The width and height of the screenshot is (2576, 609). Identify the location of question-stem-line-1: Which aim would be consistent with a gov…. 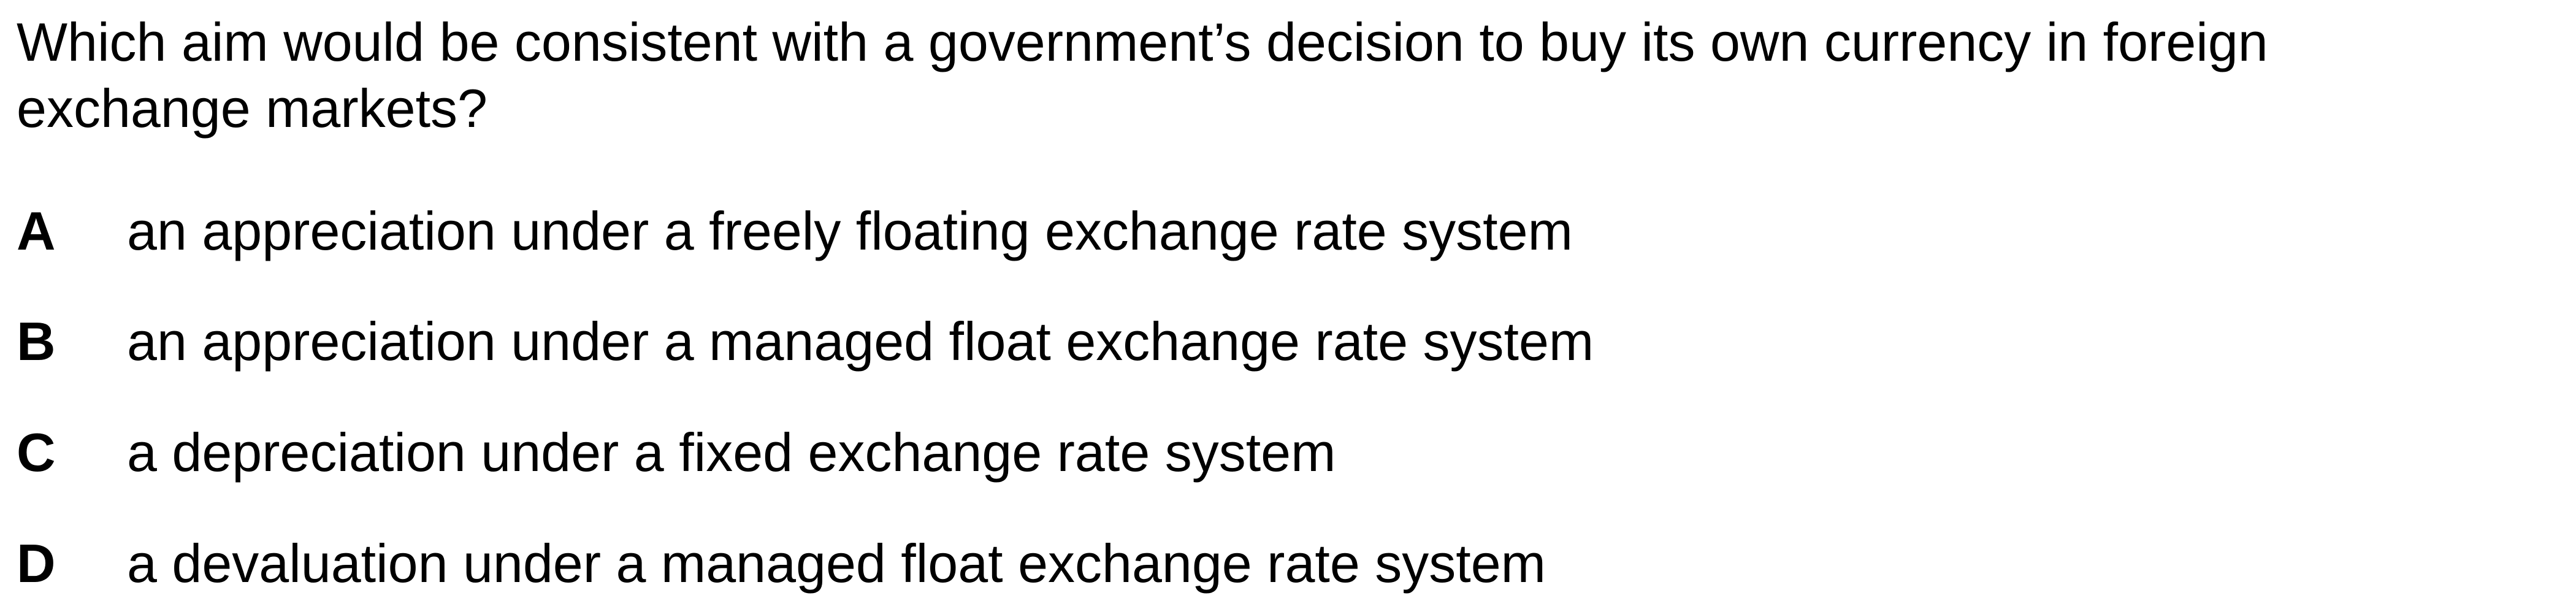
(1142, 42).